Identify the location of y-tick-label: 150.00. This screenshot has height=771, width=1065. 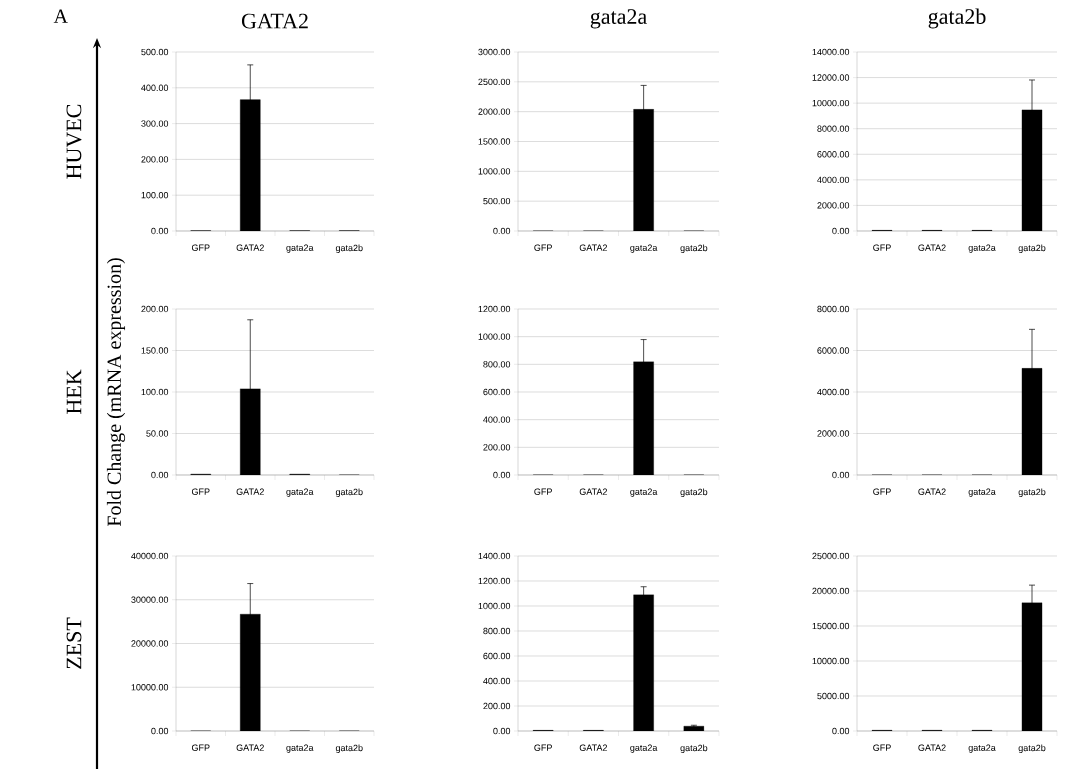
(155, 350).